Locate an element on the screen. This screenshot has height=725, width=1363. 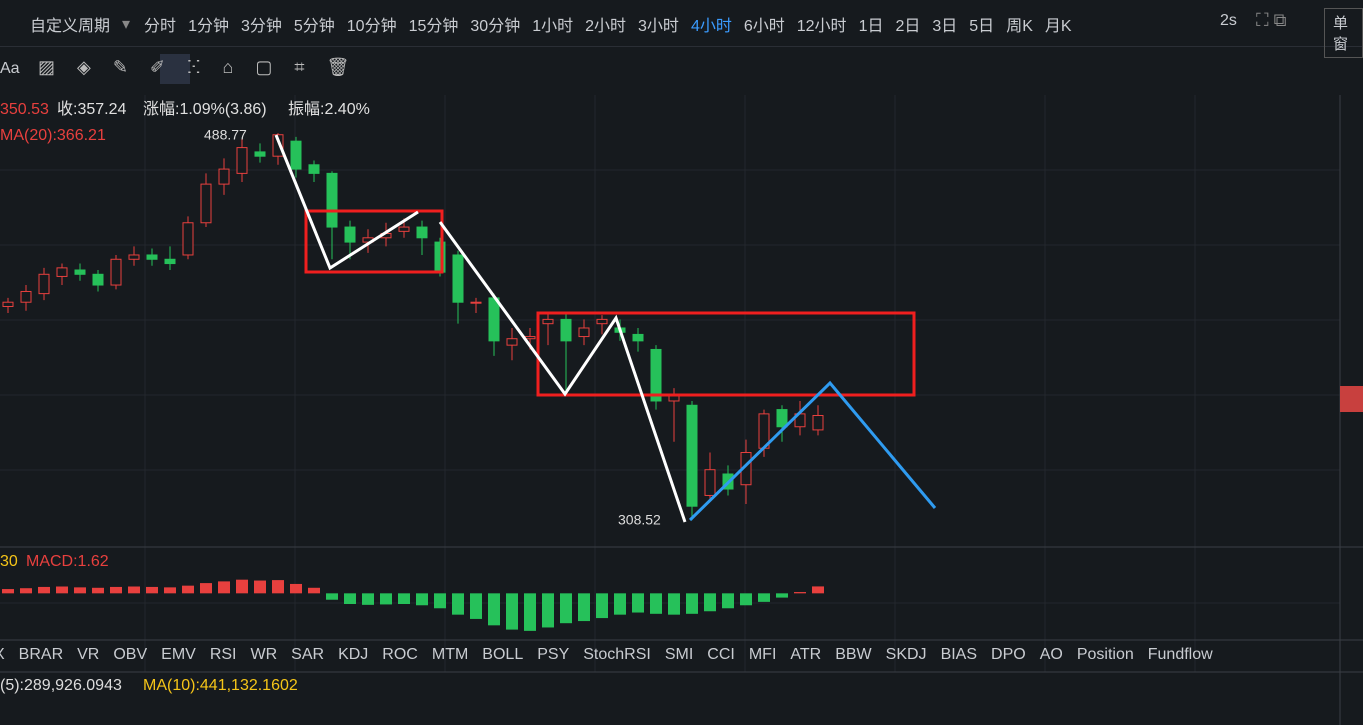
text-tool: Aa is located at coordinates (10, 68).